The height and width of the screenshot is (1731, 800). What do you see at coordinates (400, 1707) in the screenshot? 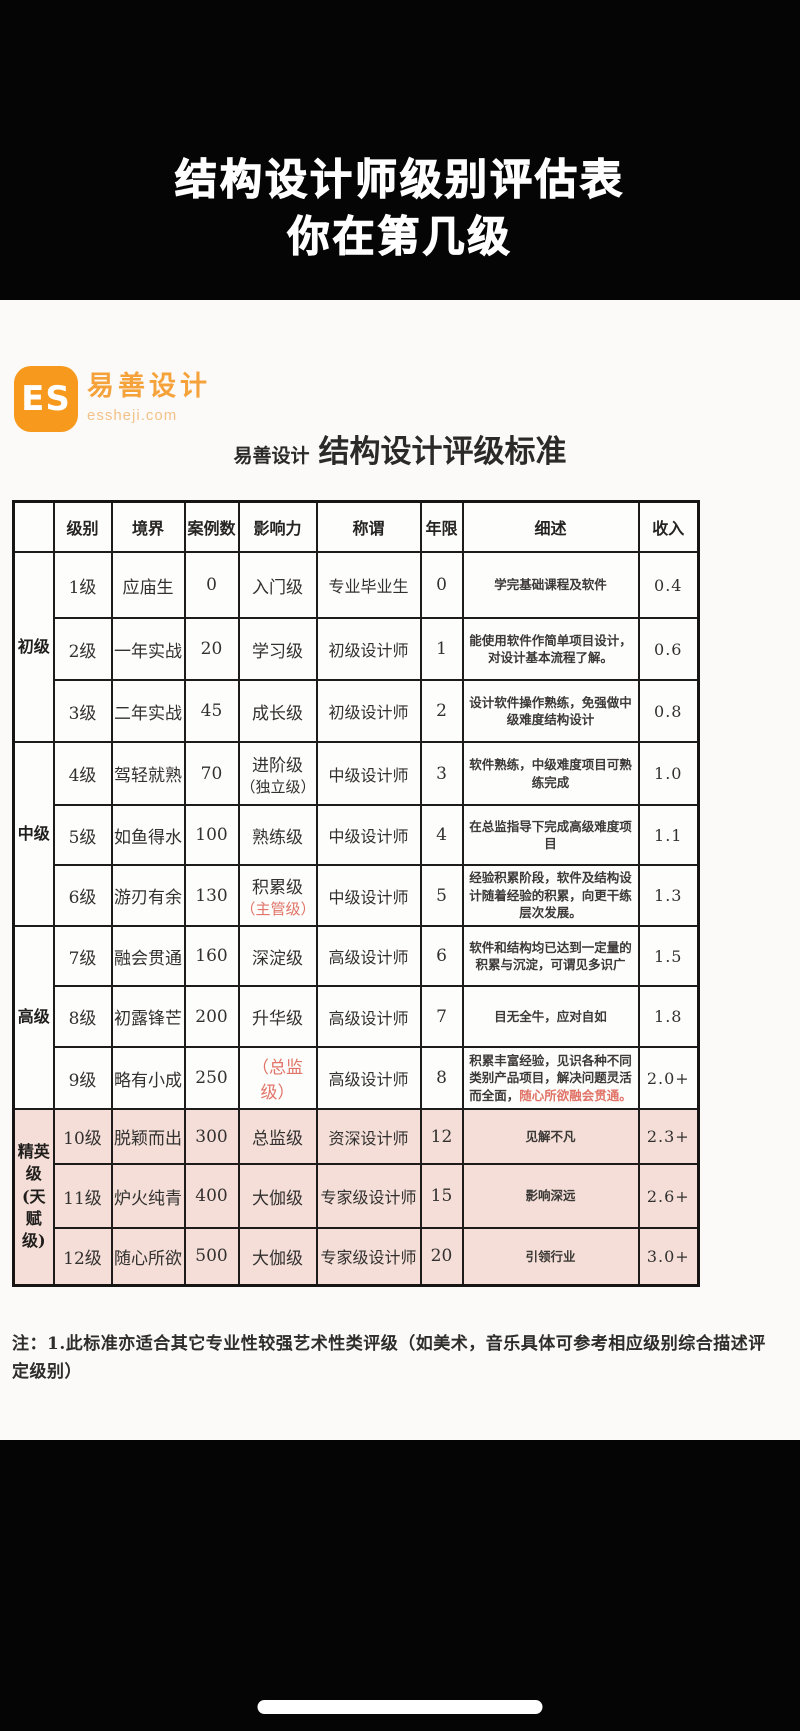
I see `home-indicator-bar` at bounding box center [400, 1707].